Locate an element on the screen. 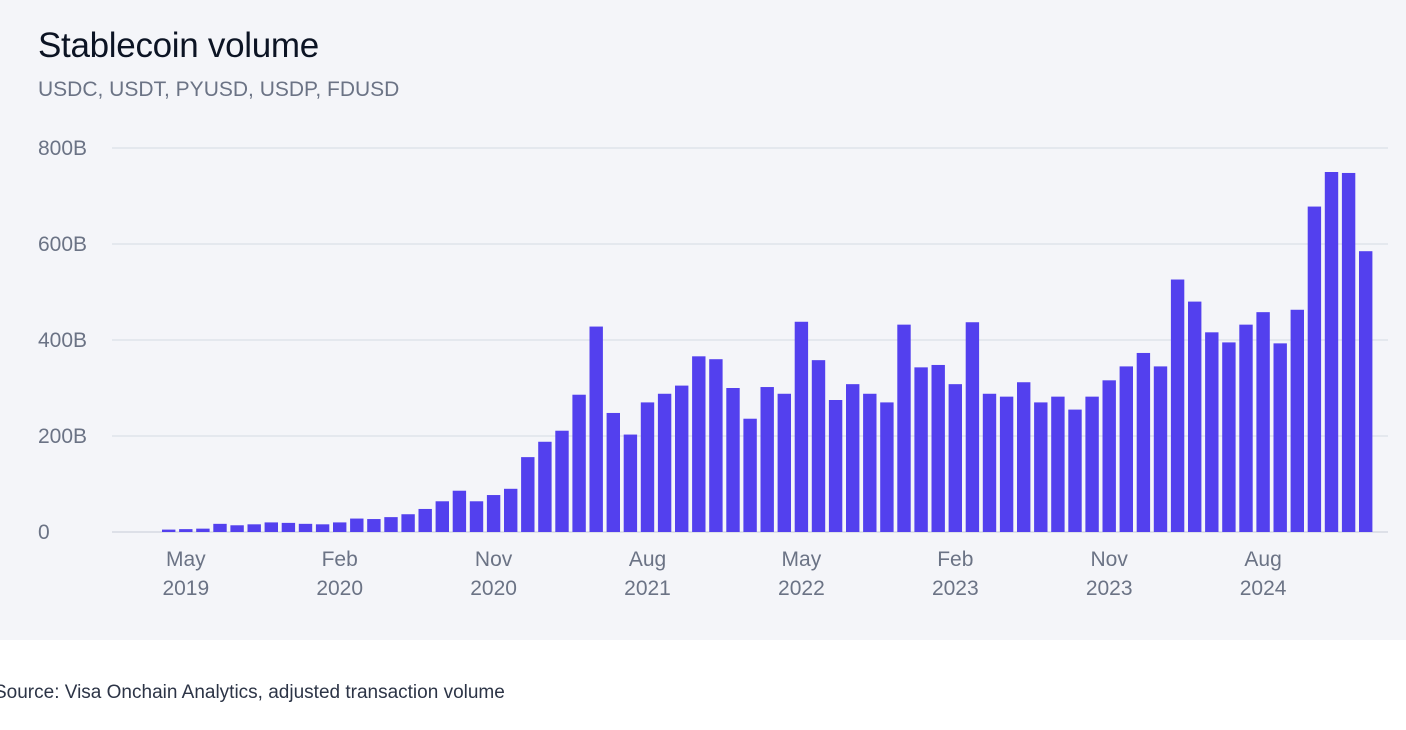  y-tick-label: 400B is located at coordinates (62, 340).